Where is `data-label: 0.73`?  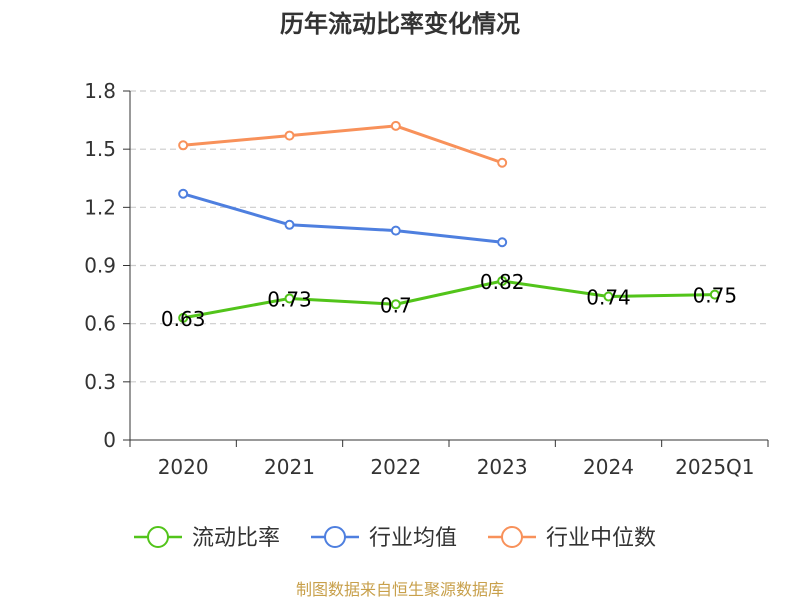
data-label: 0.73 is located at coordinates (289, 299).